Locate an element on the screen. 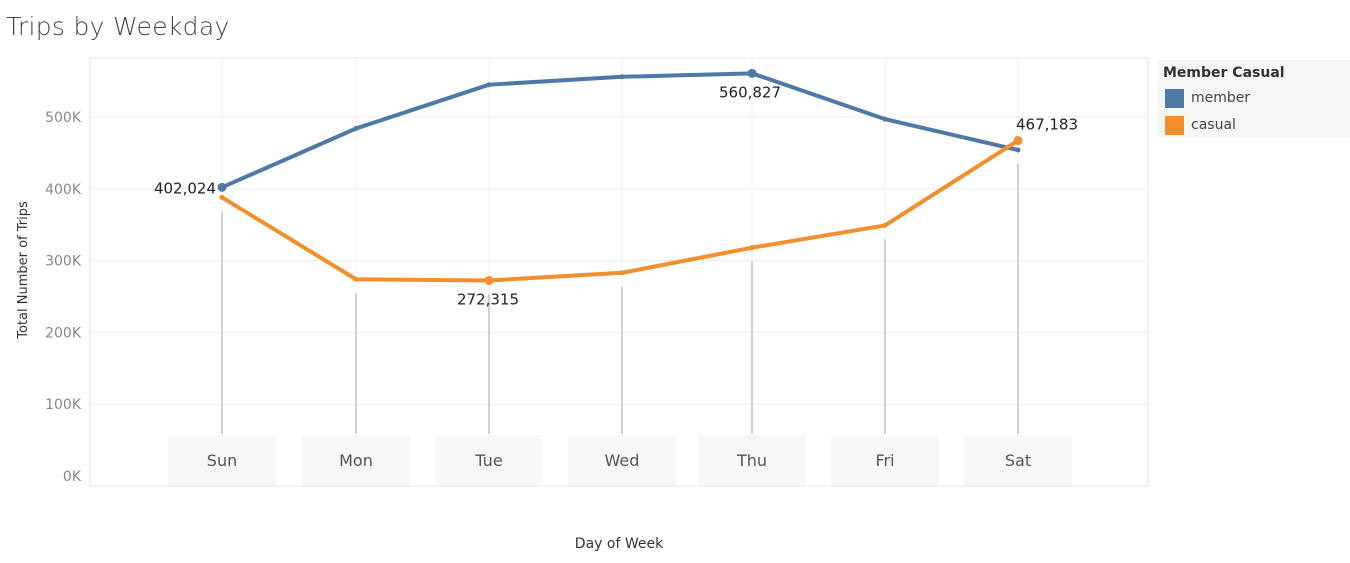 This screenshot has height=563, width=1350. y-axis-ticks: 0K 100K 200K 300K 400K 500K is located at coordinates (63, 297).